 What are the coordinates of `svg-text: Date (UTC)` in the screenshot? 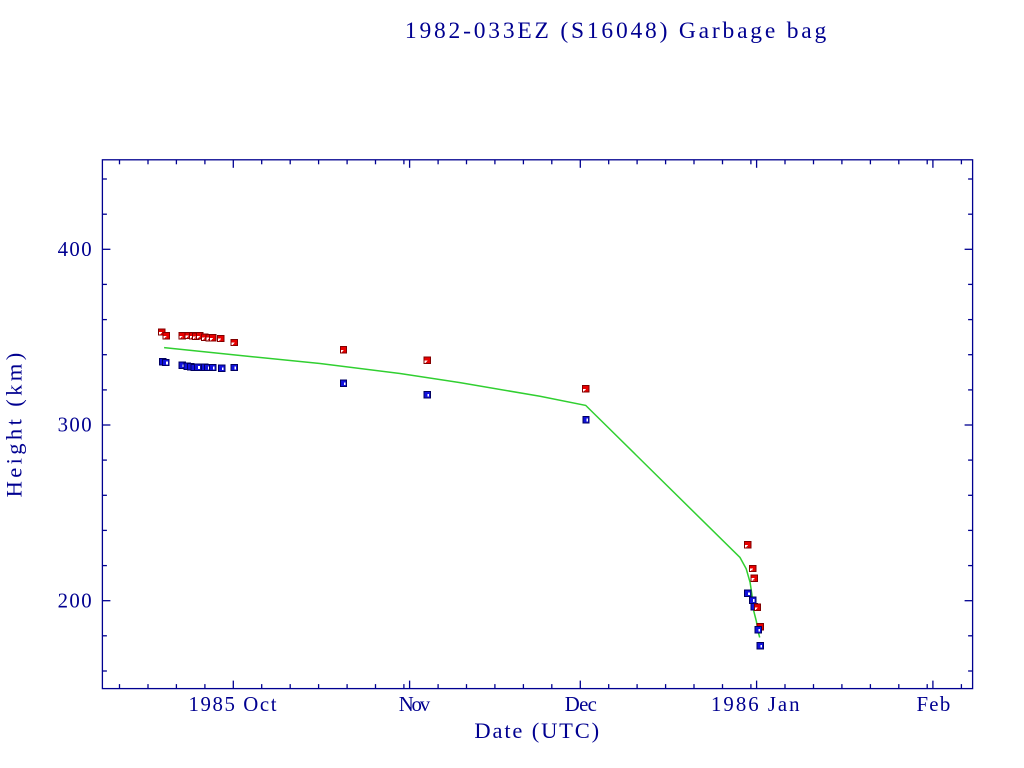 It's located at (537, 730).